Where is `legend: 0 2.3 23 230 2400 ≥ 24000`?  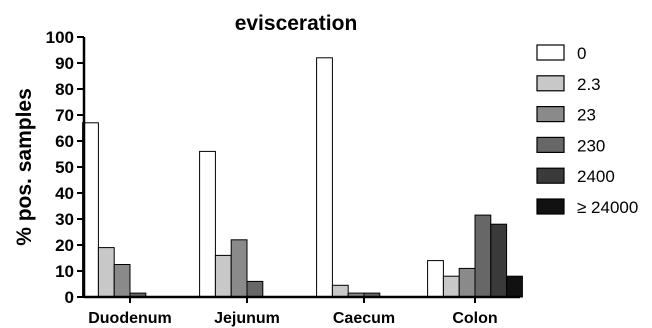
legend: 0 2.3 23 230 2400 ≥ 24000 is located at coordinates (587, 130).